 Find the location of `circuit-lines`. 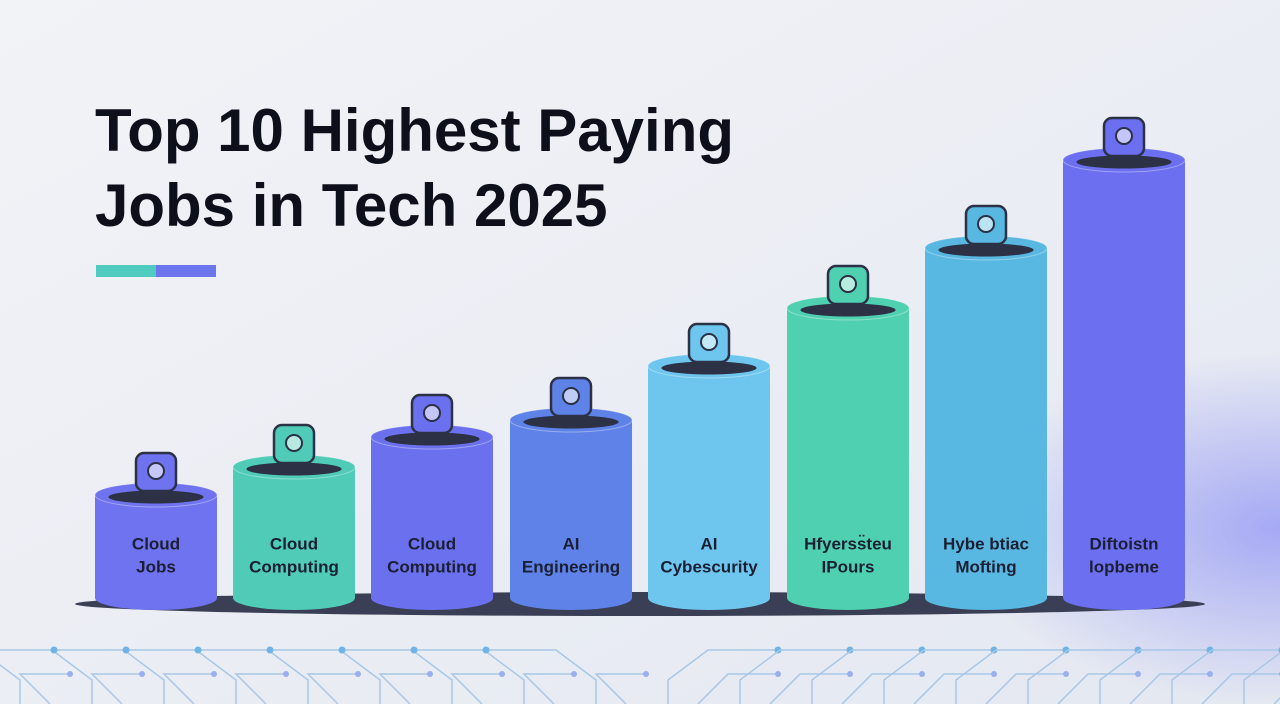

circuit-lines is located at coordinates (640, 675).